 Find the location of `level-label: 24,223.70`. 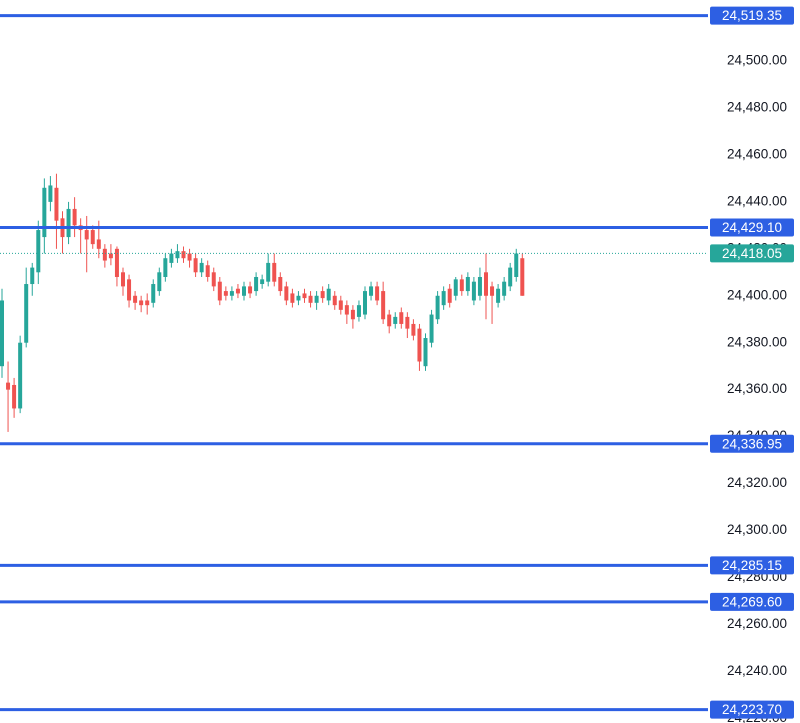

level-label: 24,223.70 is located at coordinates (752, 709).